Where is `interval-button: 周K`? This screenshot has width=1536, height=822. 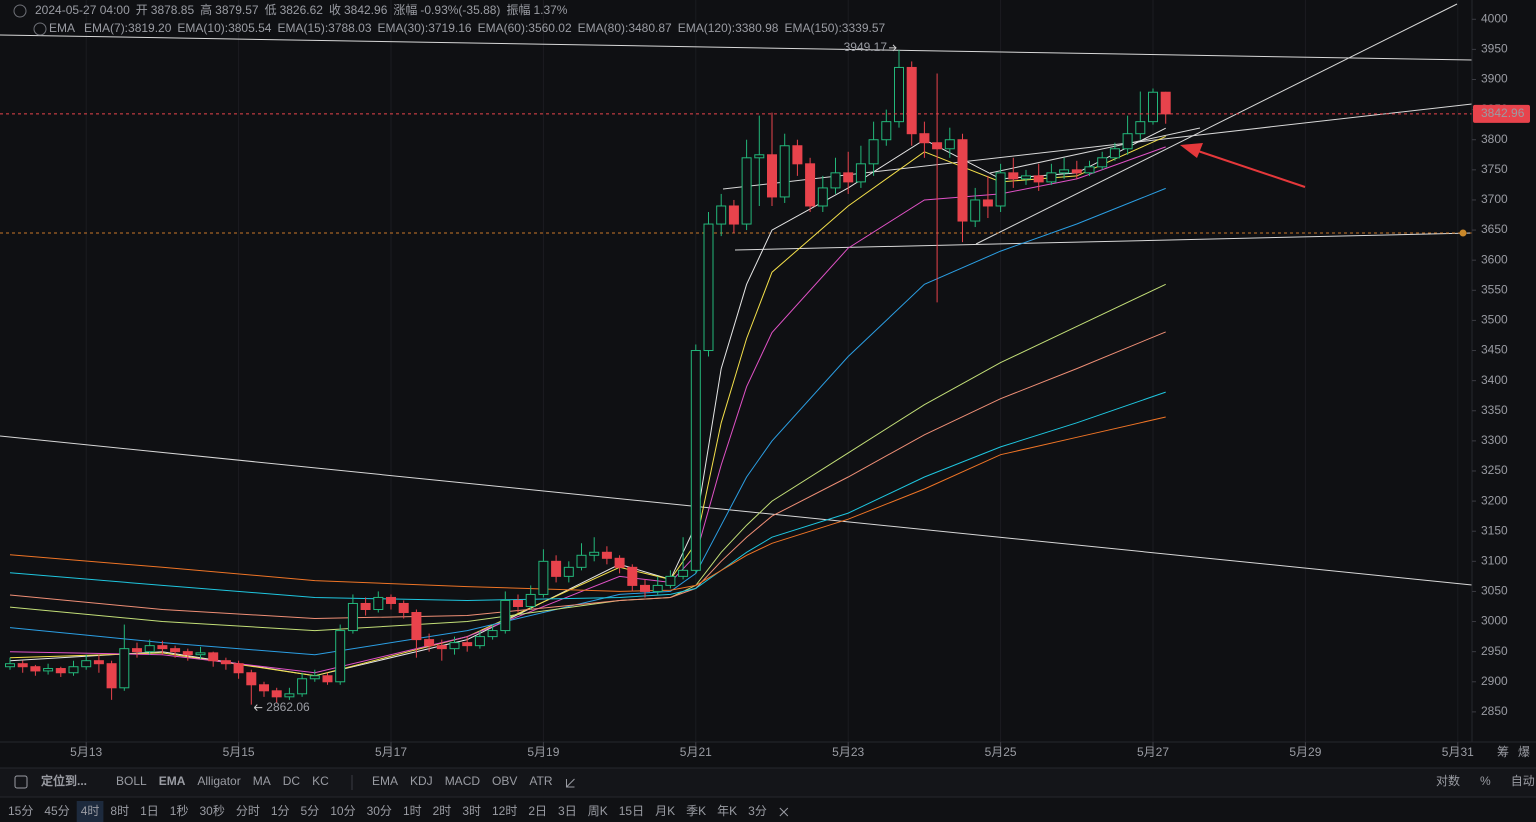
interval-button: 周K is located at coordinates (598, 811).